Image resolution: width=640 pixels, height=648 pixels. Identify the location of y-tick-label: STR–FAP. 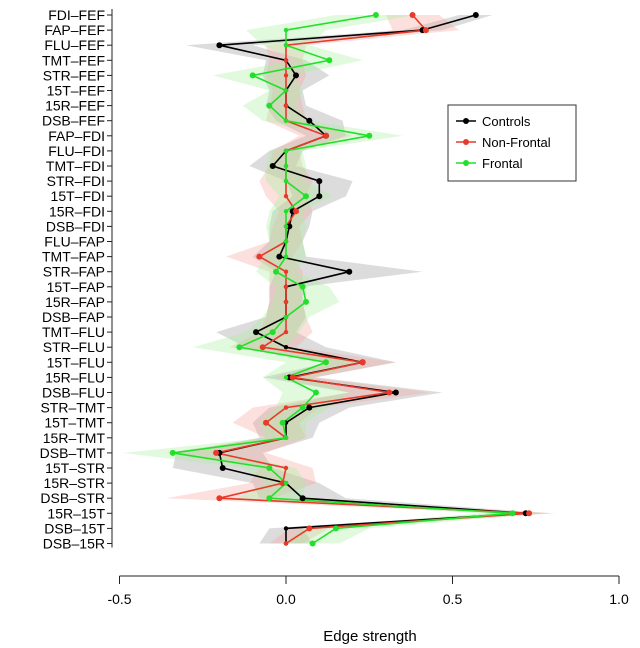
(74, 272).